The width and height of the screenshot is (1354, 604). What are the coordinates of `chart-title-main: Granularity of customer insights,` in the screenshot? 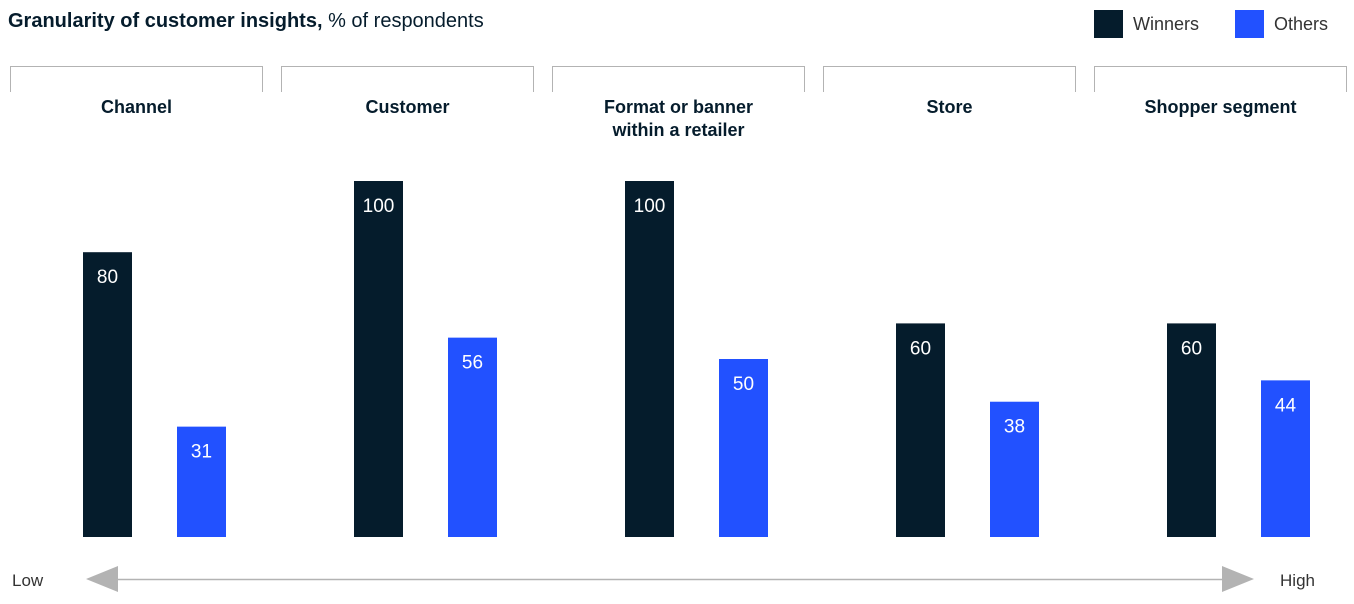 It's located at (165, 21).